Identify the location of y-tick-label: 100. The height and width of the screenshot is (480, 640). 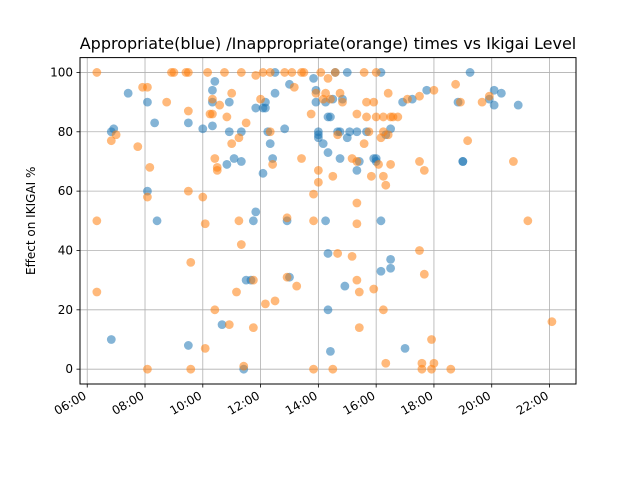
(61, 72).